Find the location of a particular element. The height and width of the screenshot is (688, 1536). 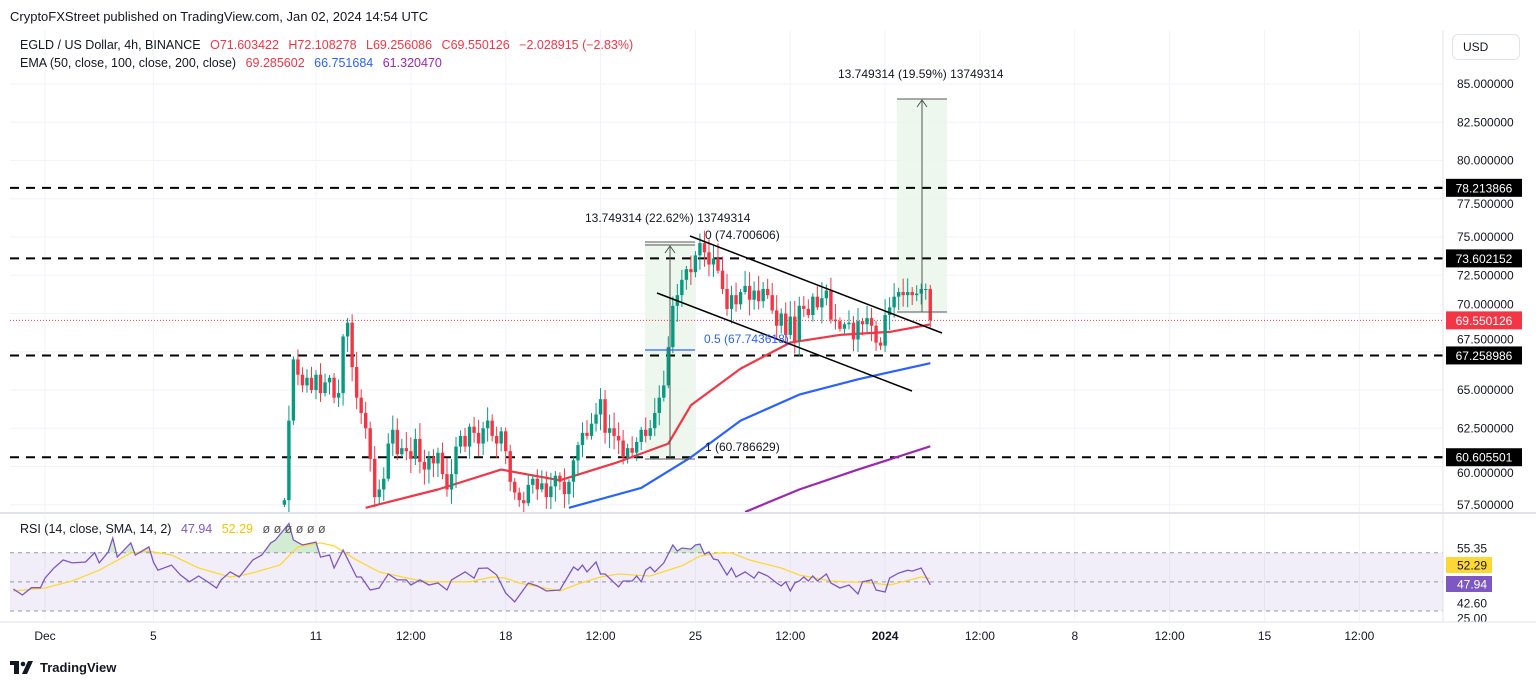

time-tick-label: 5 is located at coordinates (153, 636).